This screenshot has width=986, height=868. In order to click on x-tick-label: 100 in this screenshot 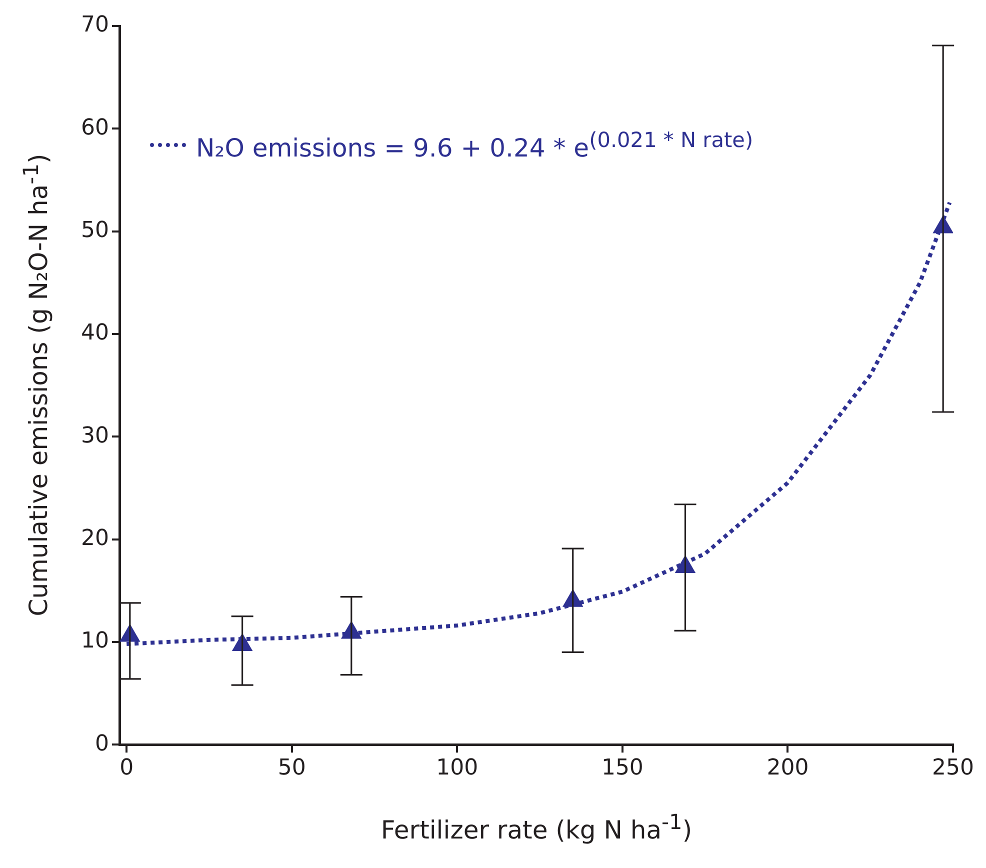, I will do `click(457, 768)`.